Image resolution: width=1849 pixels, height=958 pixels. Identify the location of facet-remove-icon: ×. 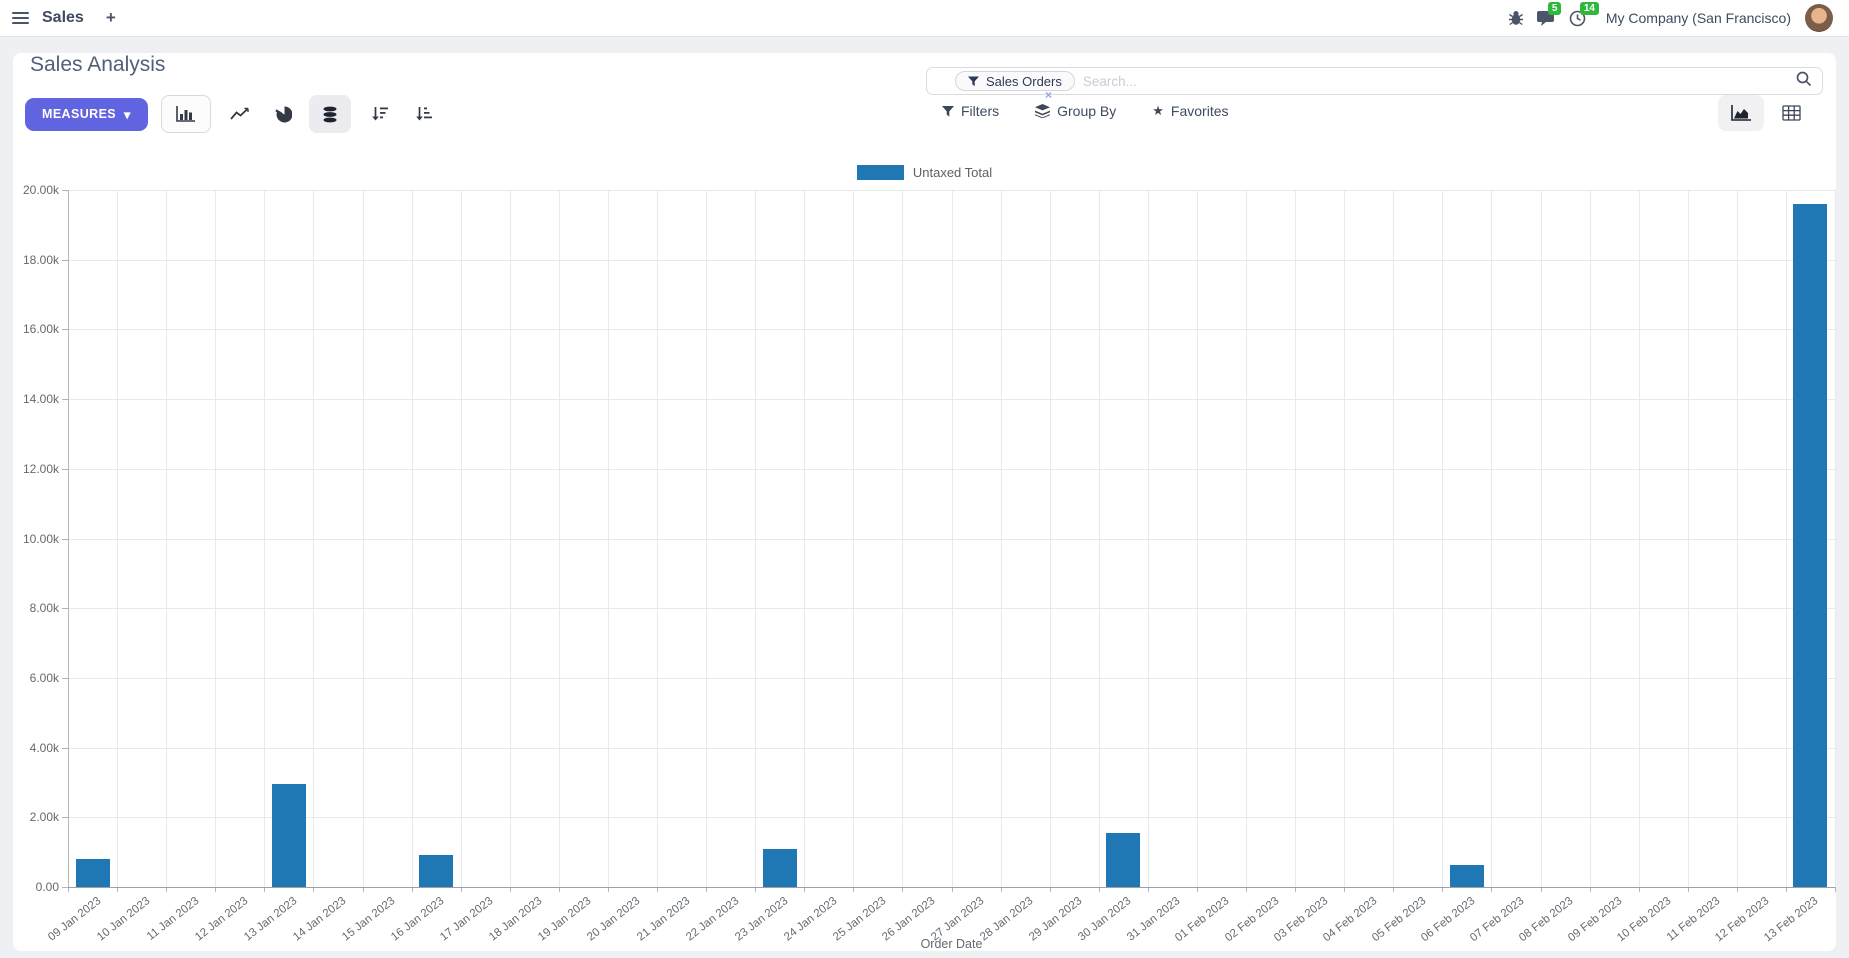
(1049, 95).